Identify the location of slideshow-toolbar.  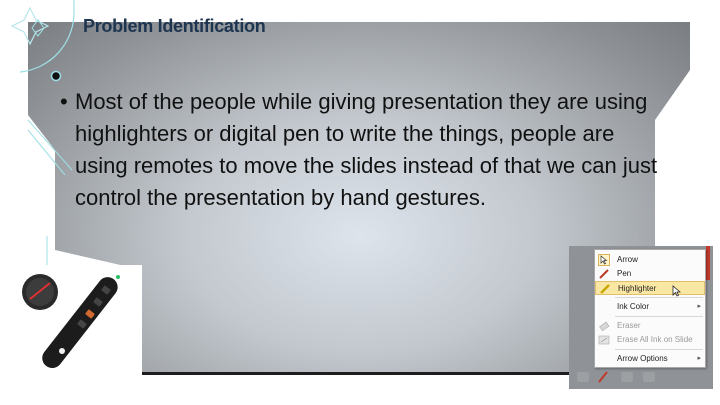
(641, 377).